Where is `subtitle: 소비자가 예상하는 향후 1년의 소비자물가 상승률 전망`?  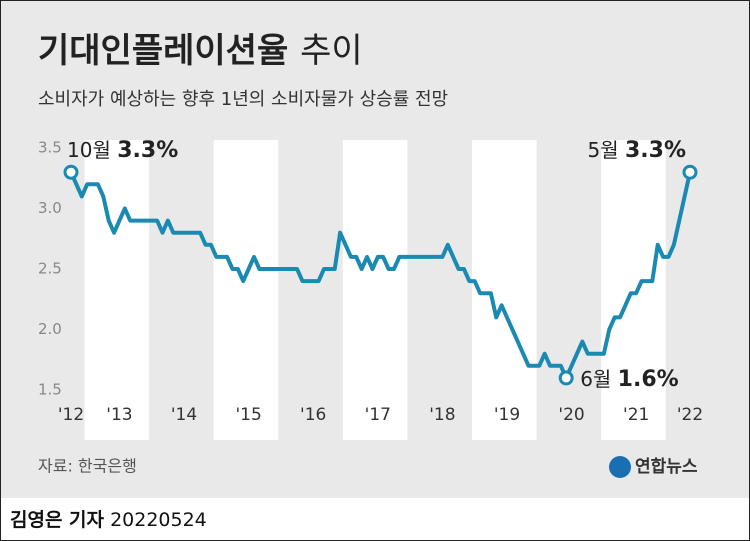 subtitle: 소비자가 예상하는 향후 1년의 소비자물가 상승률 전망 is located at coordinates (243, 99).